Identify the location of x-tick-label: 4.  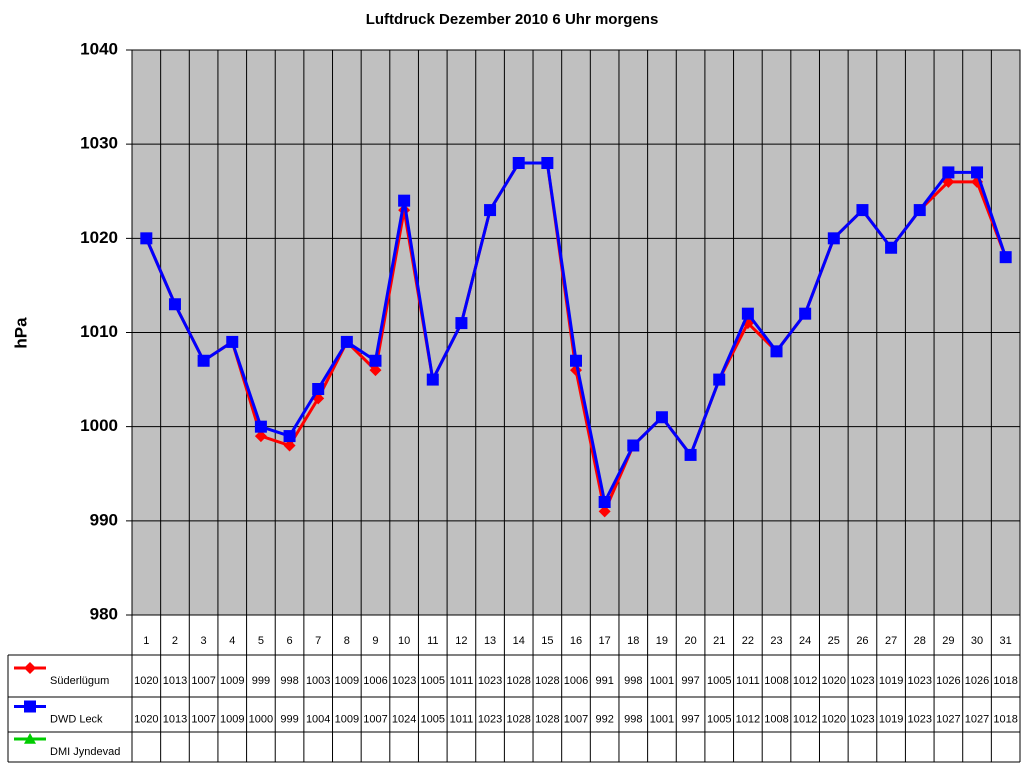
(232, 641).